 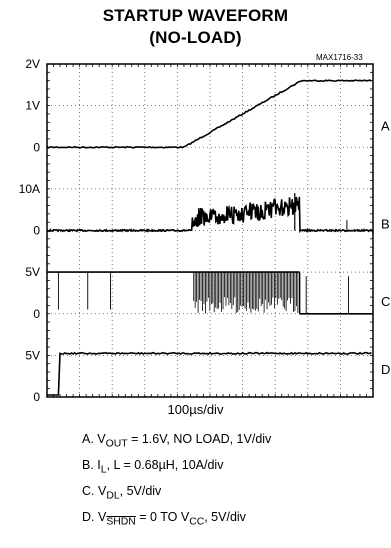 I want to click on channel-label-d: D, so click(x=385, y=369).